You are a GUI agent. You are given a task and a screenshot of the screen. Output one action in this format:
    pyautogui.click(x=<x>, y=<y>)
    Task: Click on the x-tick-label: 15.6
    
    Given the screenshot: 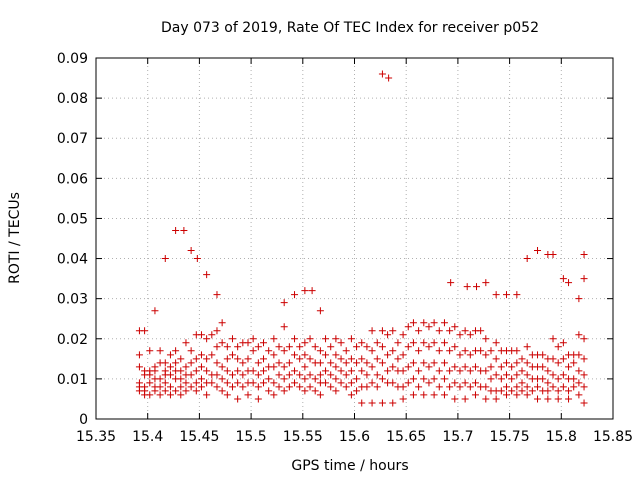 What is the action you would take?
    pyautogui.click(x=354, y=437)
    